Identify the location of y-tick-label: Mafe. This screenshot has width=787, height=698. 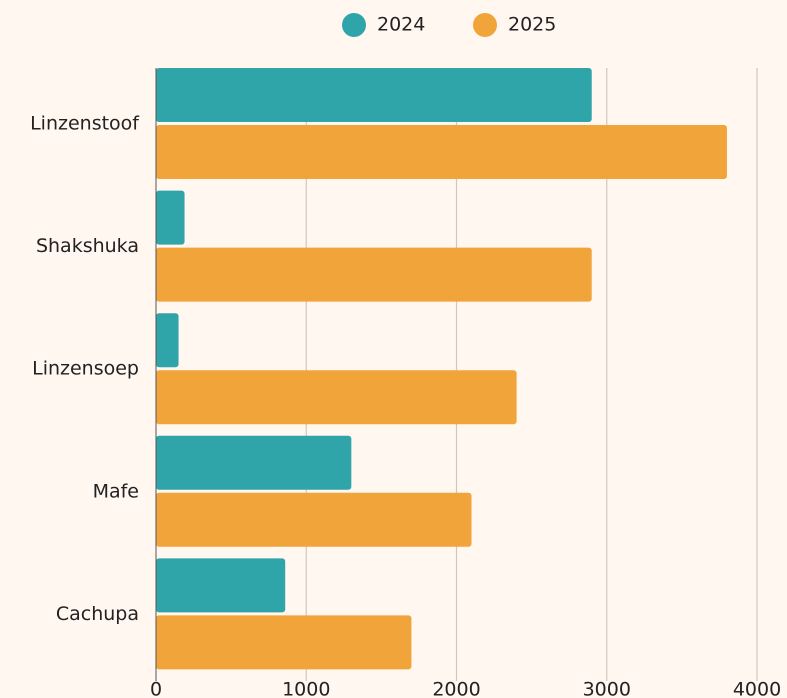
(116, 491).